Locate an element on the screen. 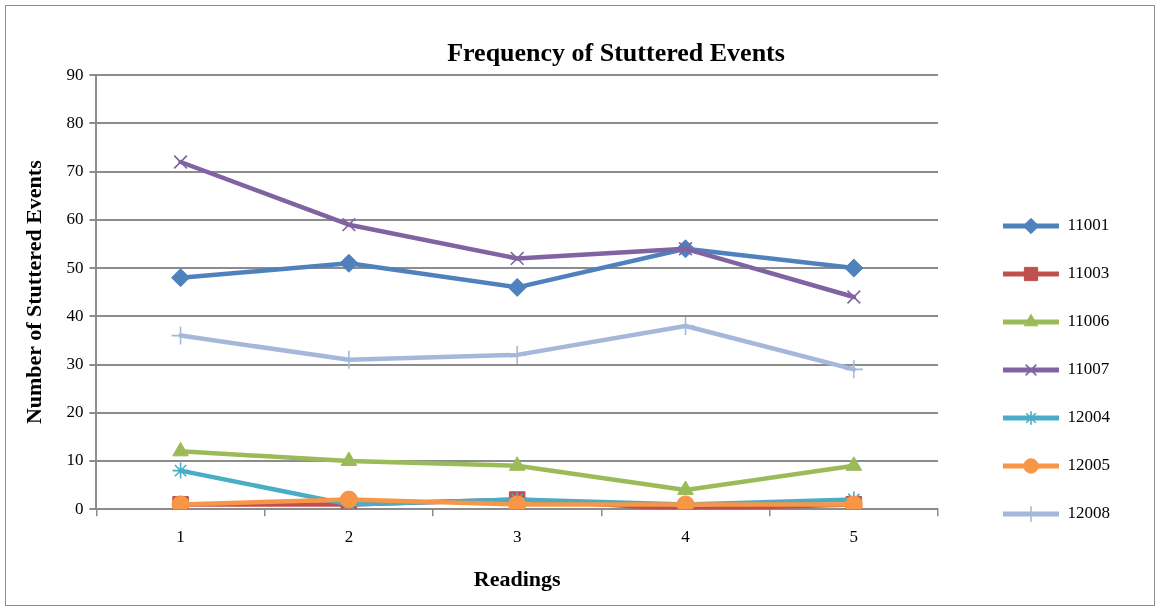 This screenshot has height=608, width=1157. y-tick-label: 90 is located at coordinates (75, 74).